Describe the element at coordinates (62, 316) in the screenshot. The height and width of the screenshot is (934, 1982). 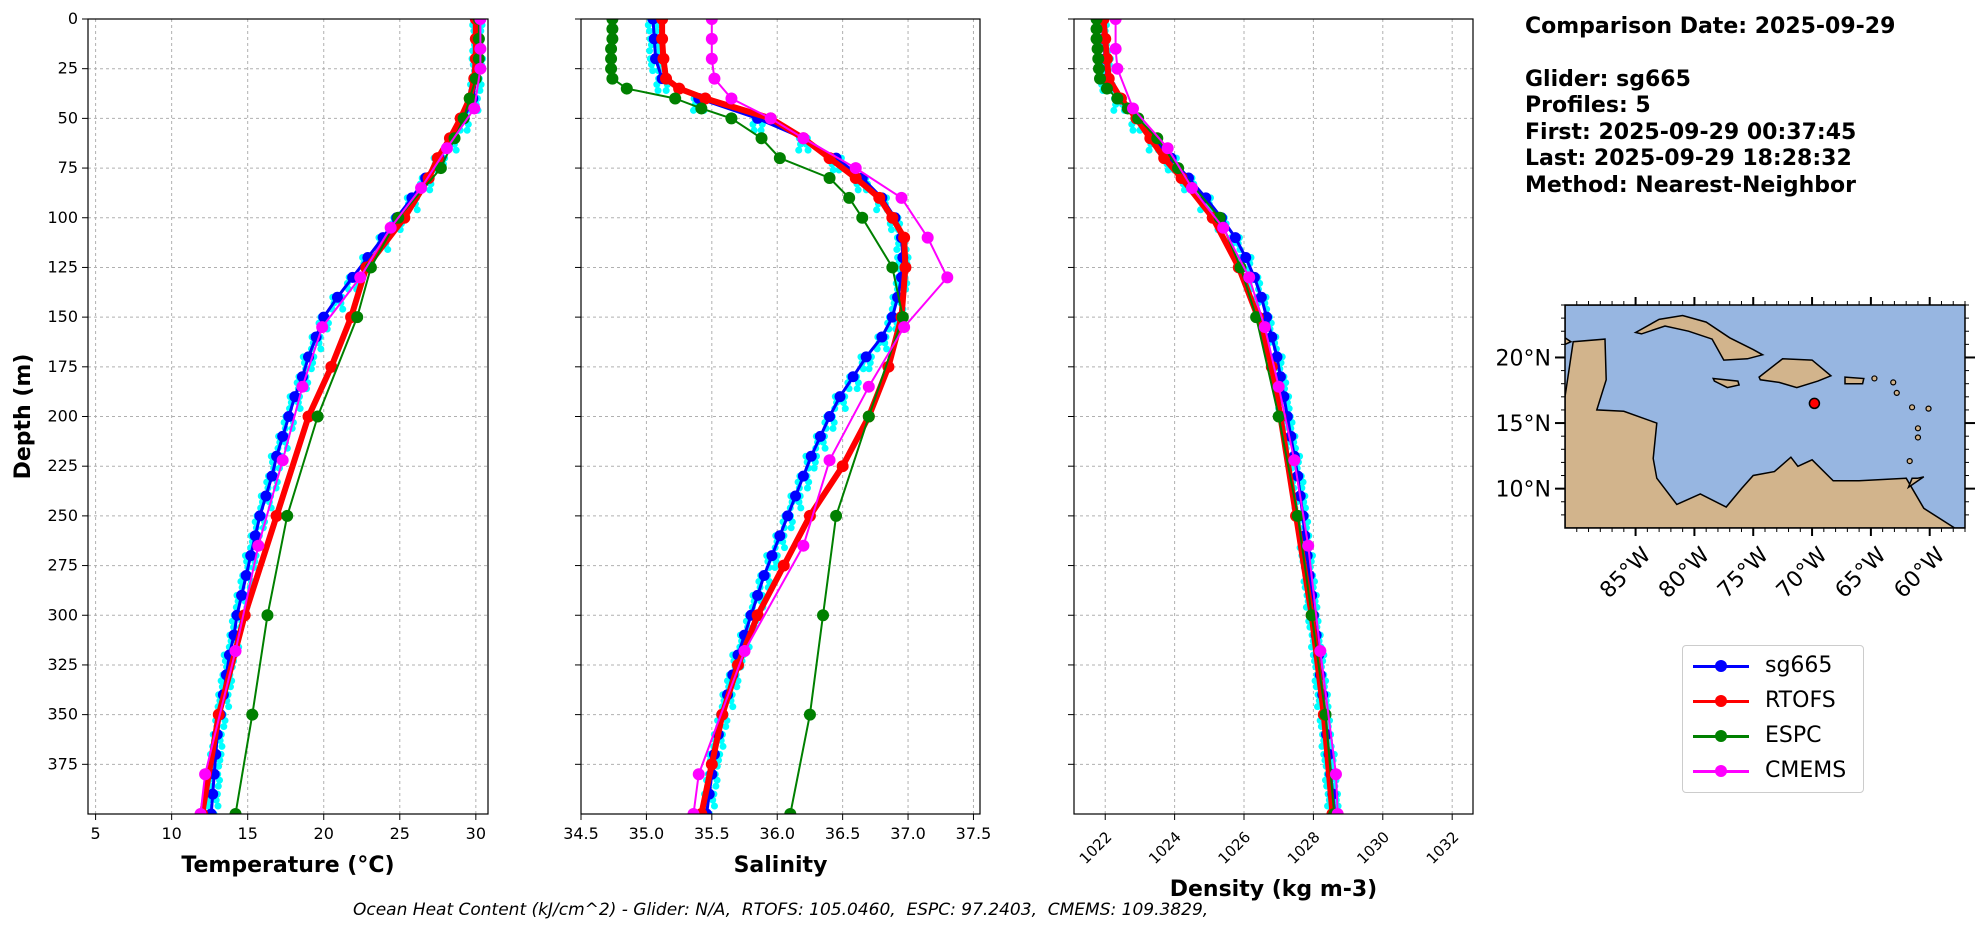
I see `y-tick-label: 150` at that location.